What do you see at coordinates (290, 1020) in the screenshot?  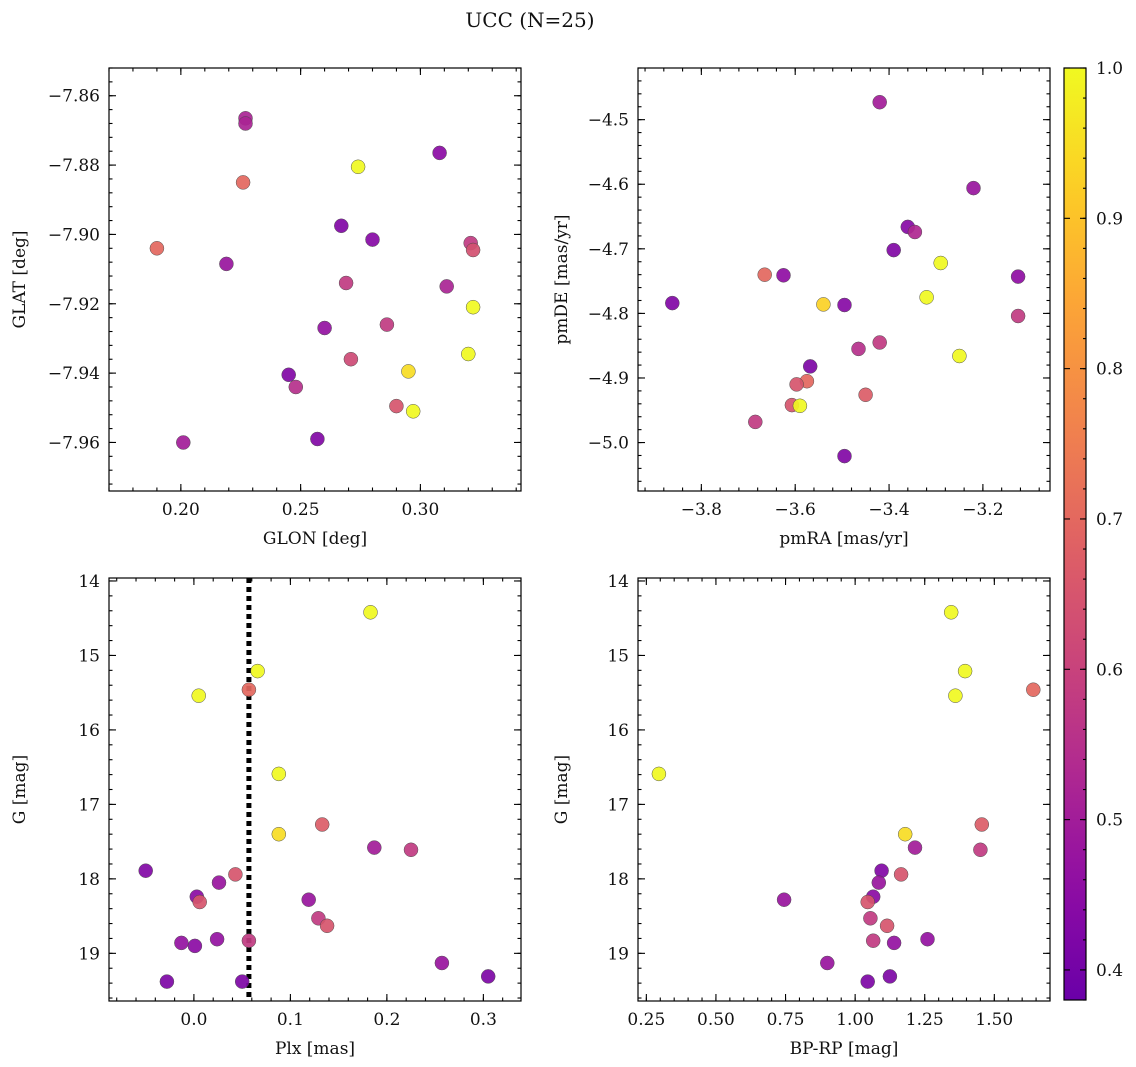 I see `x-tick-label: 0.1` at bounding box center [290, 1020].